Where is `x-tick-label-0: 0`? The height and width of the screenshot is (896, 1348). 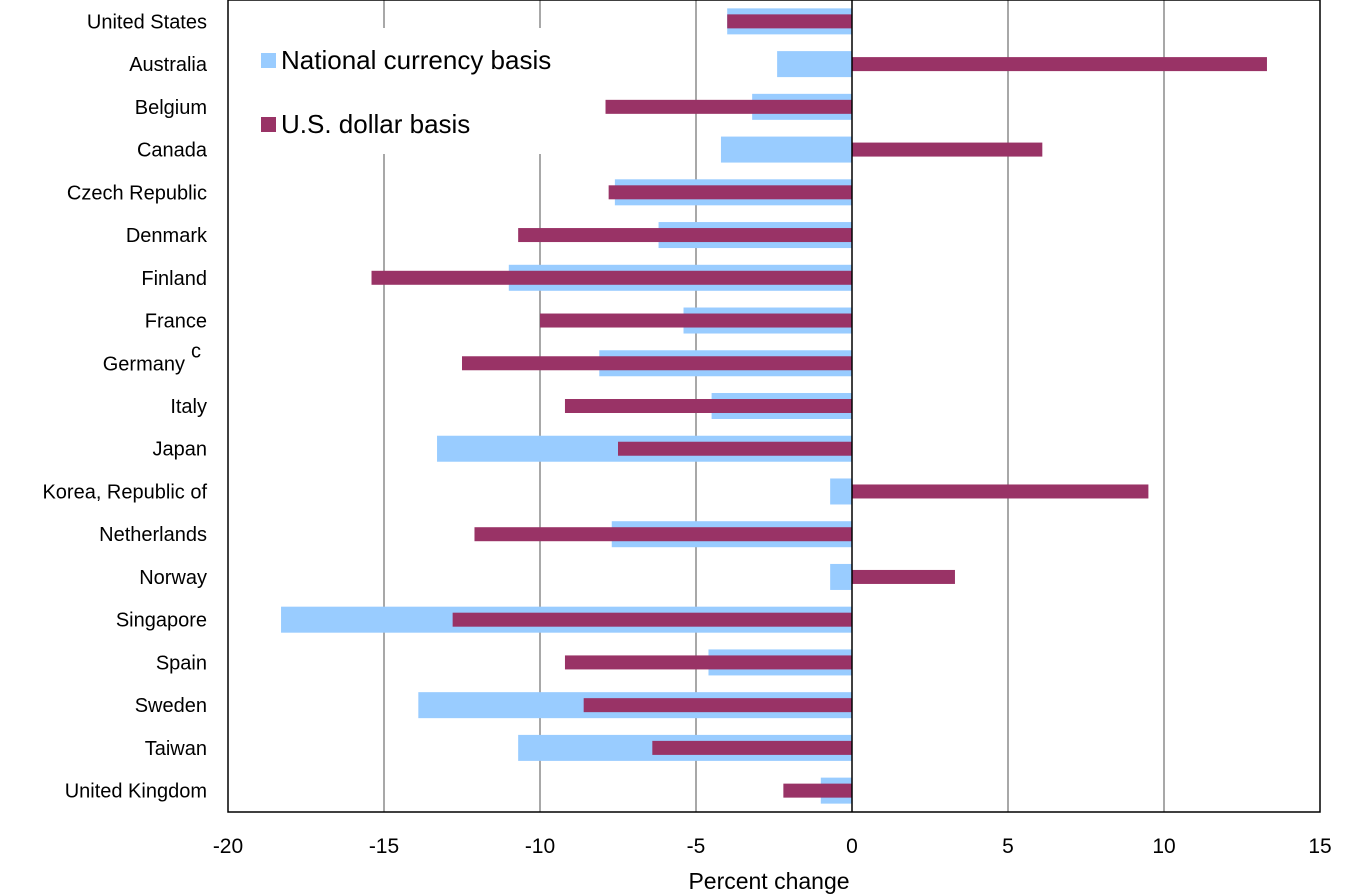 x-tick-label-0: 0 is located at coordinates (852, 846).